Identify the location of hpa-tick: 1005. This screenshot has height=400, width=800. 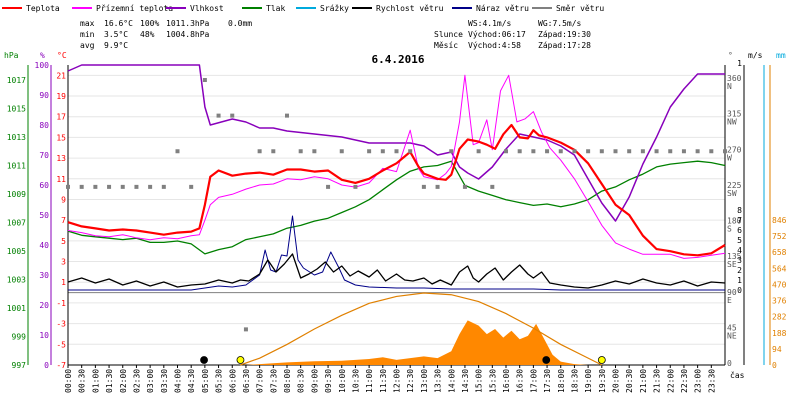
(16, 251).